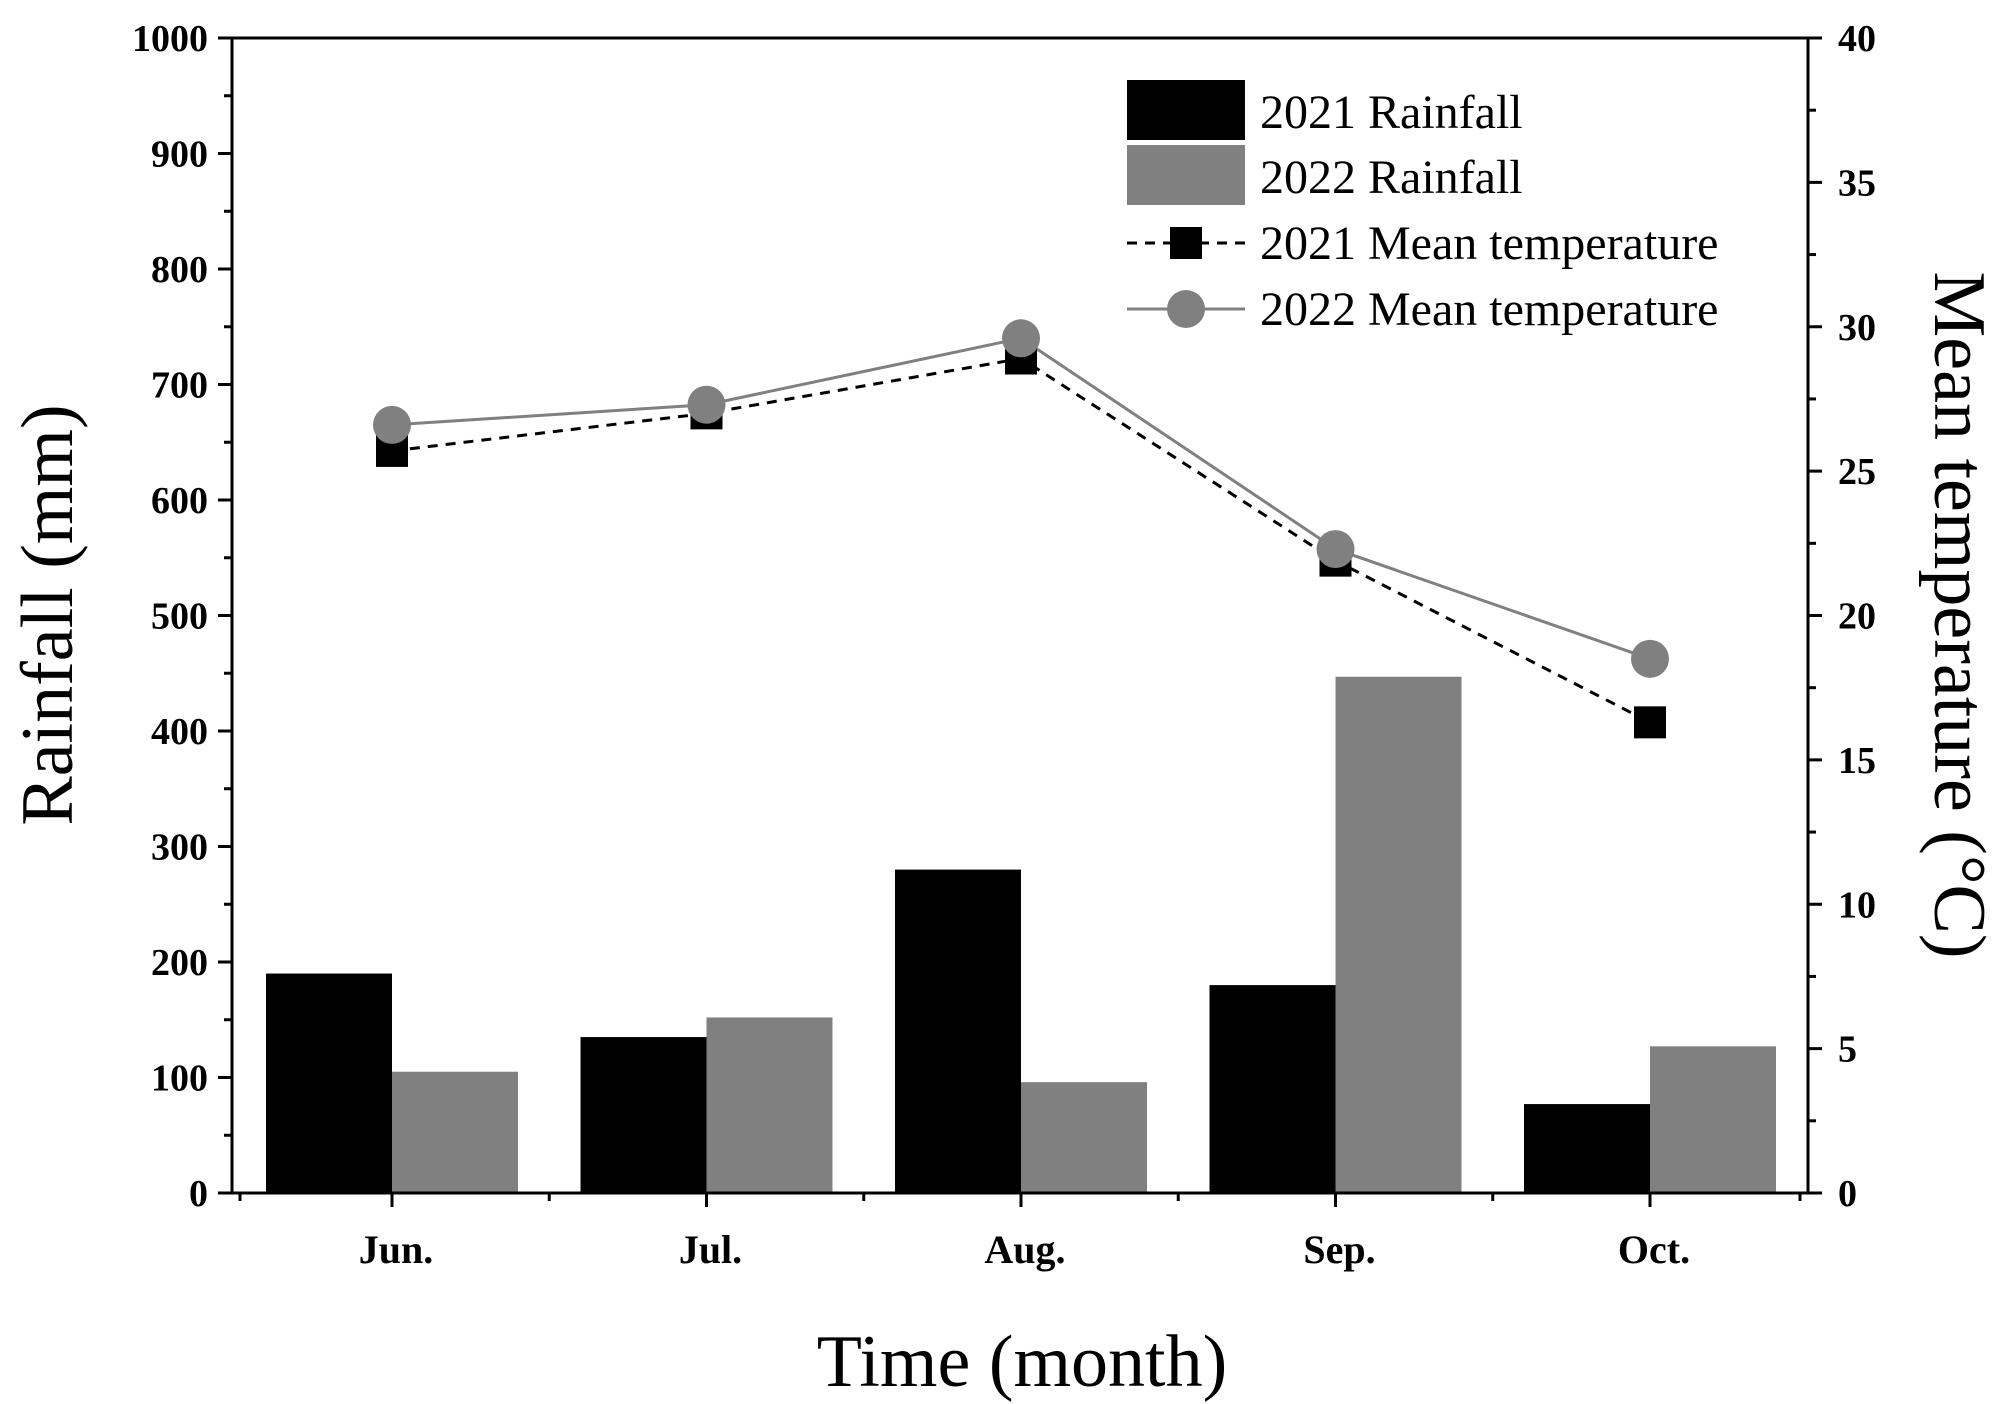 Image resolution: width=1995 pixels, height=1404 pixels. I want to click on y2-tick-label-30: 30, so click(1857, 328).